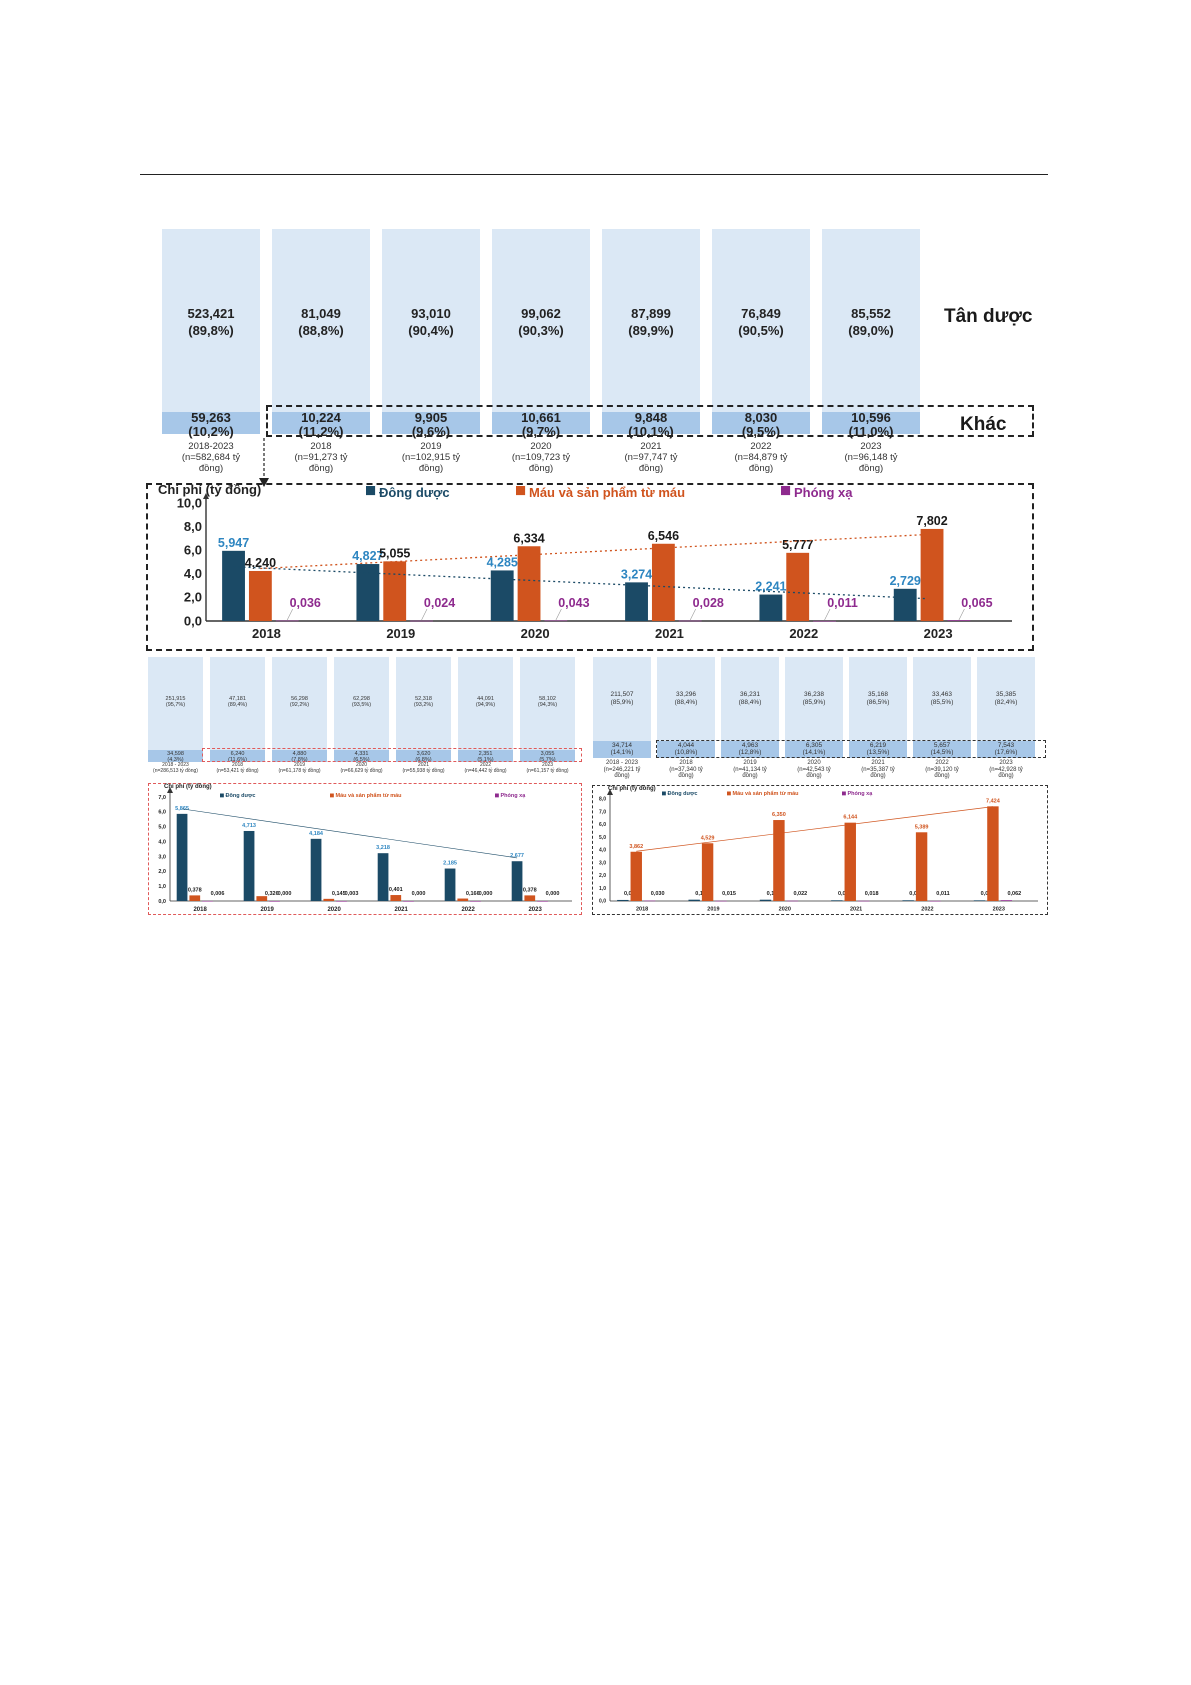  Describe the element at coordinates (321, 417) in the screenshot. I see `khac-value: 10,224` at that location.